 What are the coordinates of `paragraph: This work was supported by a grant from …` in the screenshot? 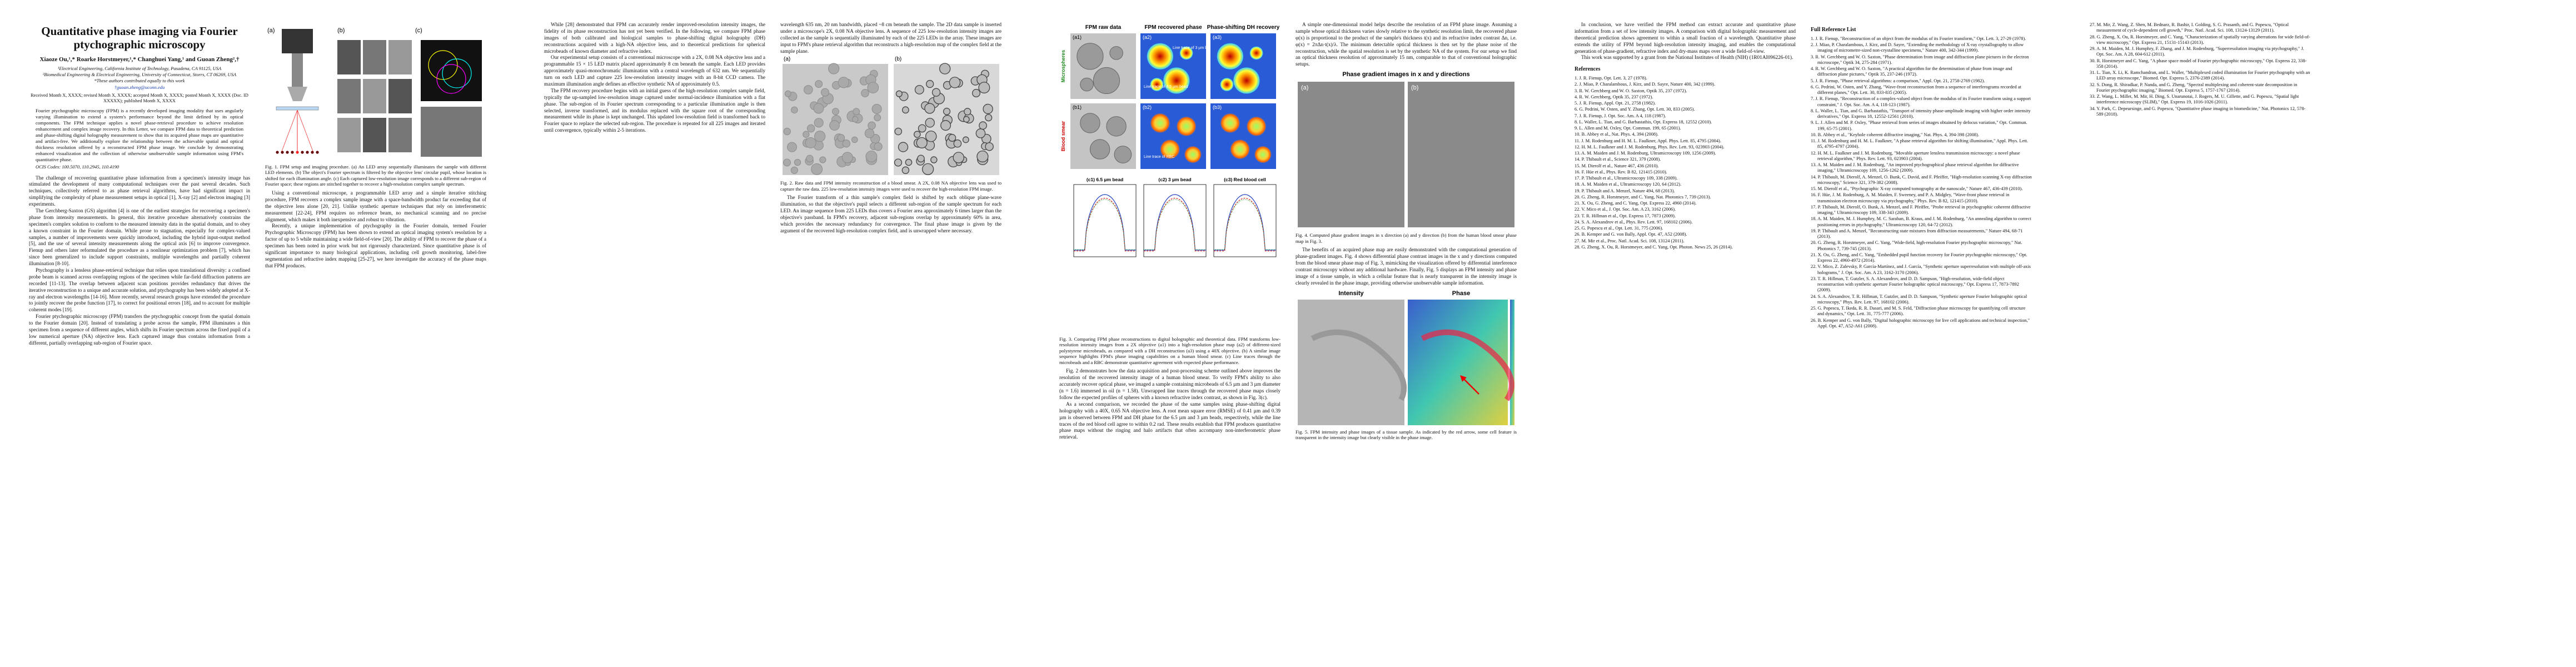 It's located at (1687, 58).